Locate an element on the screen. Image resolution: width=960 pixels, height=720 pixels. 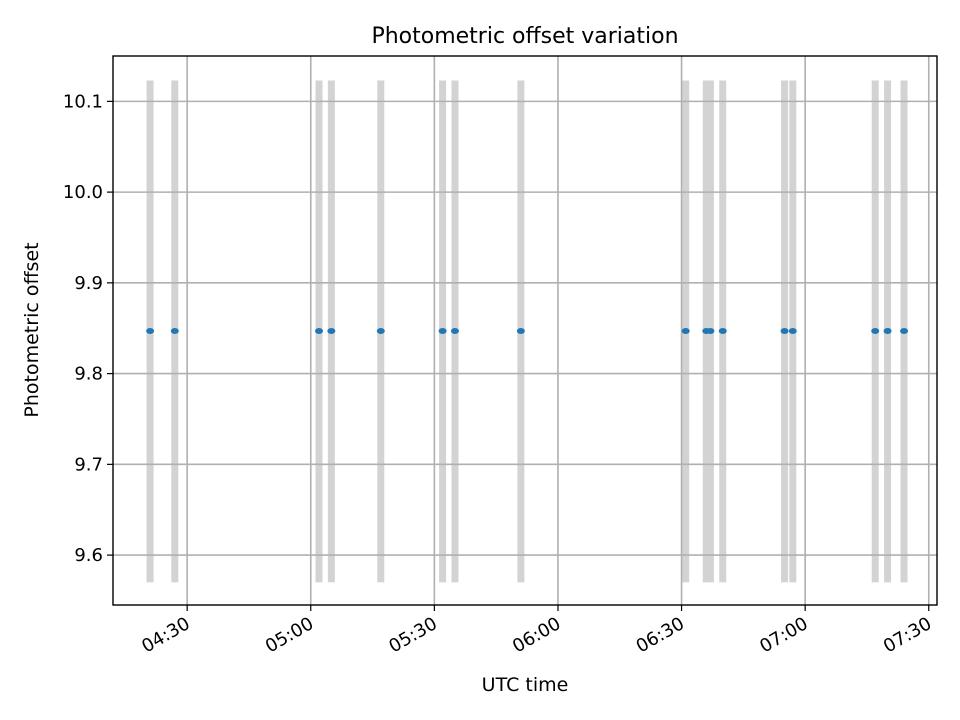
chart-title: Photometric offset variation is located at coordinates (524, 36).